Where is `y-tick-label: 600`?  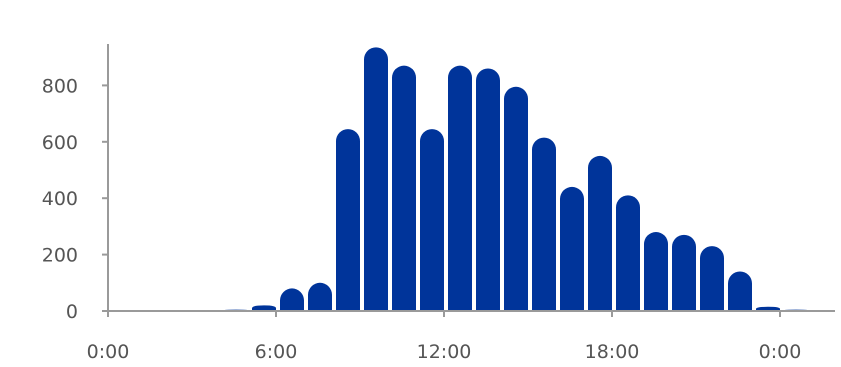
y-tick-label: 600 is located at coordinates (60, 143).